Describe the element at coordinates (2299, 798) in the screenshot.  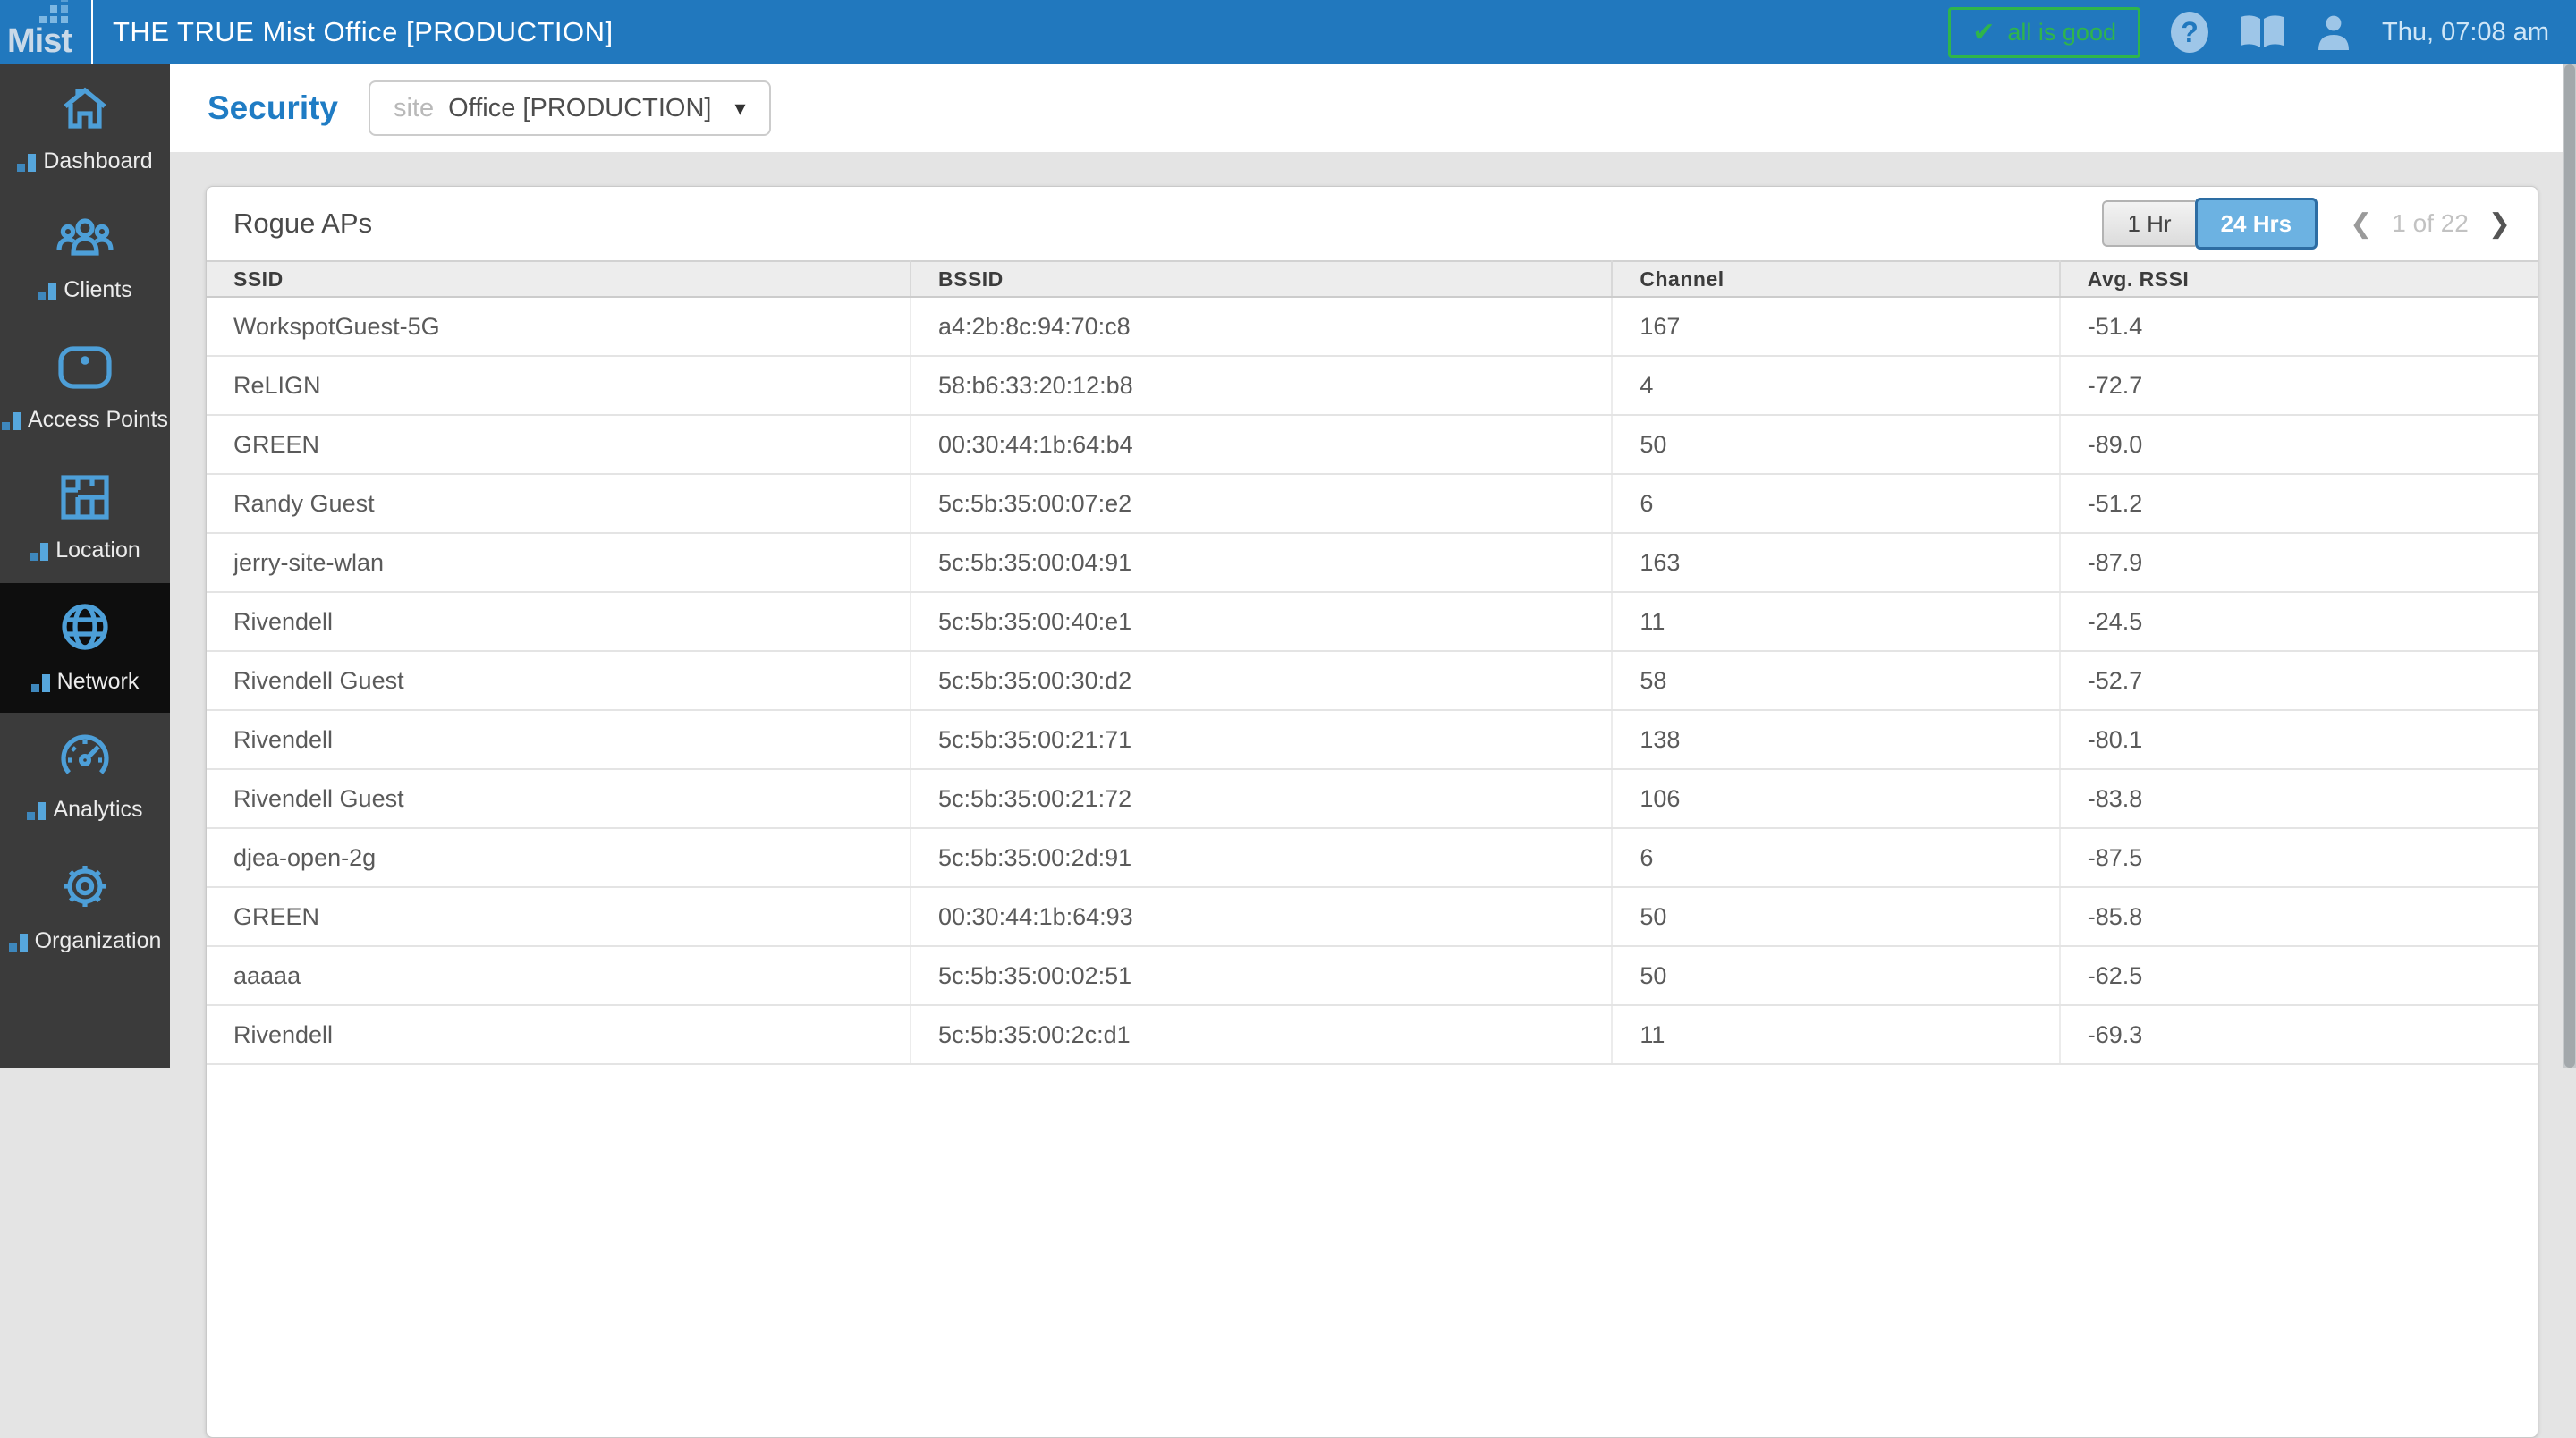
I see `rssi-cell: -83.8` at that location.